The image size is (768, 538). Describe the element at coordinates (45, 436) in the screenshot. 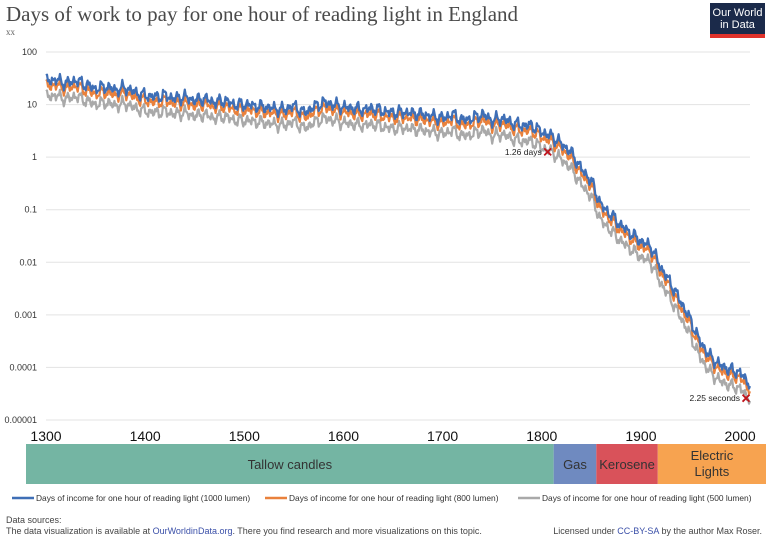

I see `x-tick-label: 1300` at that location.